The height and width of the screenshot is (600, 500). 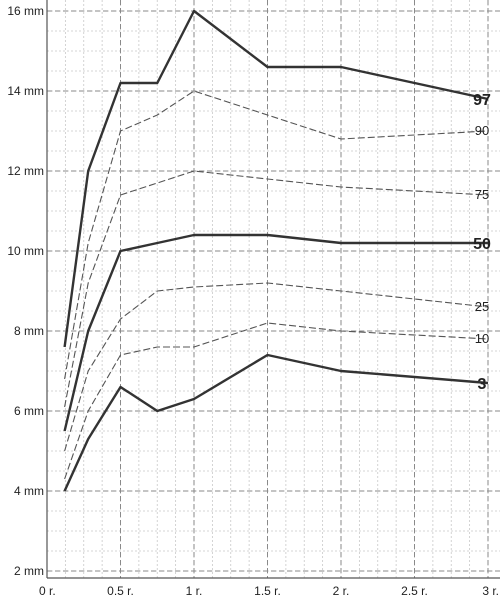 What do you see at coordinates (482, 130) in the screenshot?
I see `percentile-label-90: 90` at bounding box center [482, 130].